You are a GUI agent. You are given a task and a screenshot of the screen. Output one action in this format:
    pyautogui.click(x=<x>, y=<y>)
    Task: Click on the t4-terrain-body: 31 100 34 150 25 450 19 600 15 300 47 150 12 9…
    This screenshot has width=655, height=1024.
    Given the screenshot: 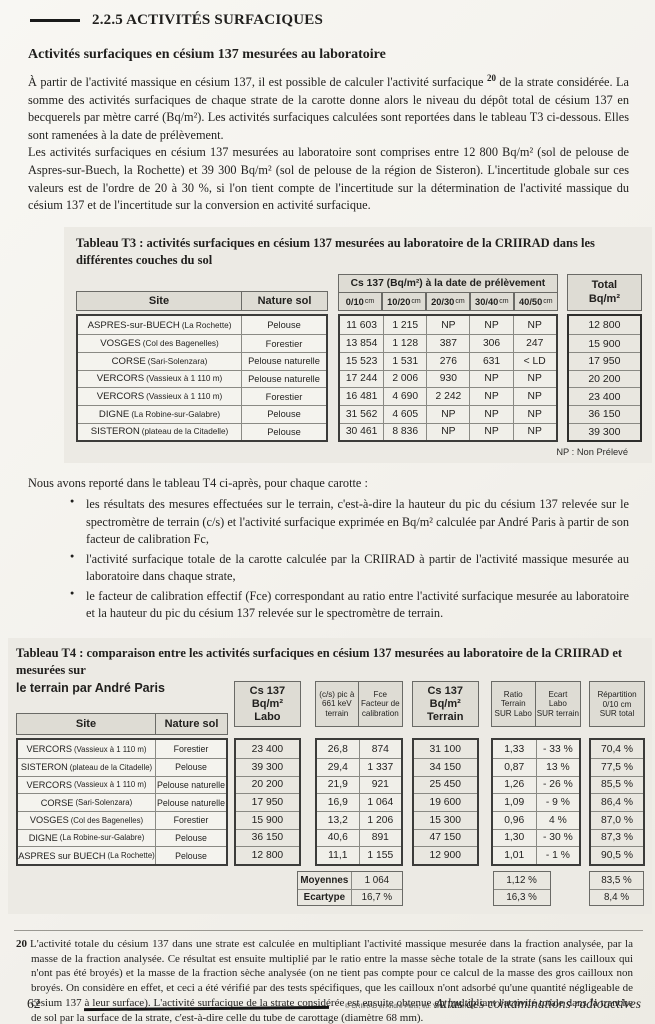 What is the action you would take?
    pyautogui.click(x=445, y=802)
    